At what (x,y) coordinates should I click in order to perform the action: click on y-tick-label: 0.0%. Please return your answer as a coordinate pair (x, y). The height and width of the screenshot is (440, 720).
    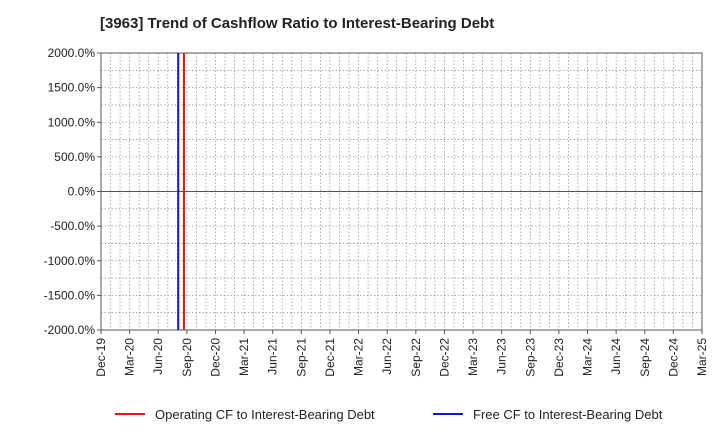
    Looking at the image, I should click on (82, 192).